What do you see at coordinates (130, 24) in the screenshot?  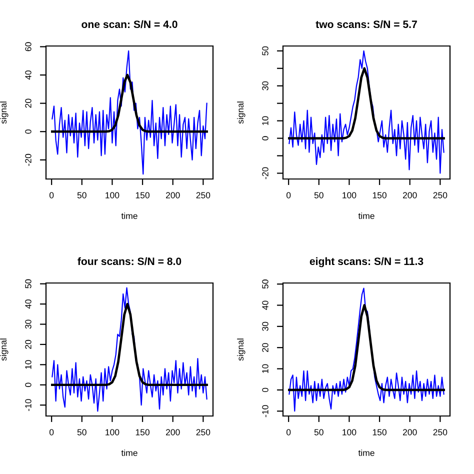 I see `chart-title: one scan: S/N = 4.0` at bounding box center [130, 24].